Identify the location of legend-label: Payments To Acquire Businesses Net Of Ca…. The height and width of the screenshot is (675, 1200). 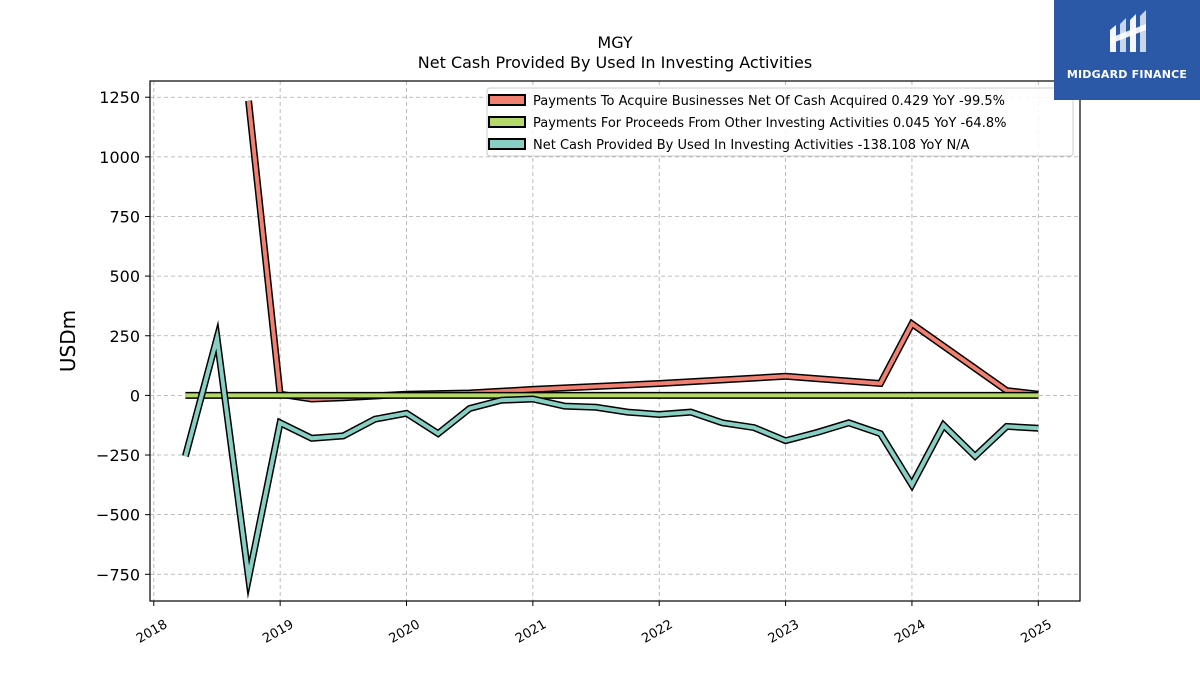
(769, 101).